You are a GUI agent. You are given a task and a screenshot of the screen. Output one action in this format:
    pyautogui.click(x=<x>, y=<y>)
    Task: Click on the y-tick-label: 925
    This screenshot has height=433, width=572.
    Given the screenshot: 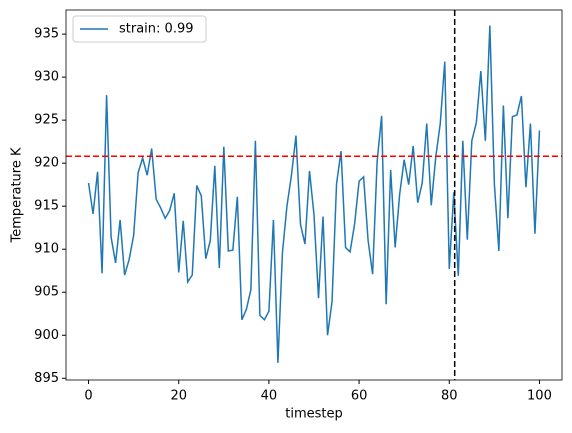 What is the action you would take?
    pyautogui.click(x=46, y=120)
    